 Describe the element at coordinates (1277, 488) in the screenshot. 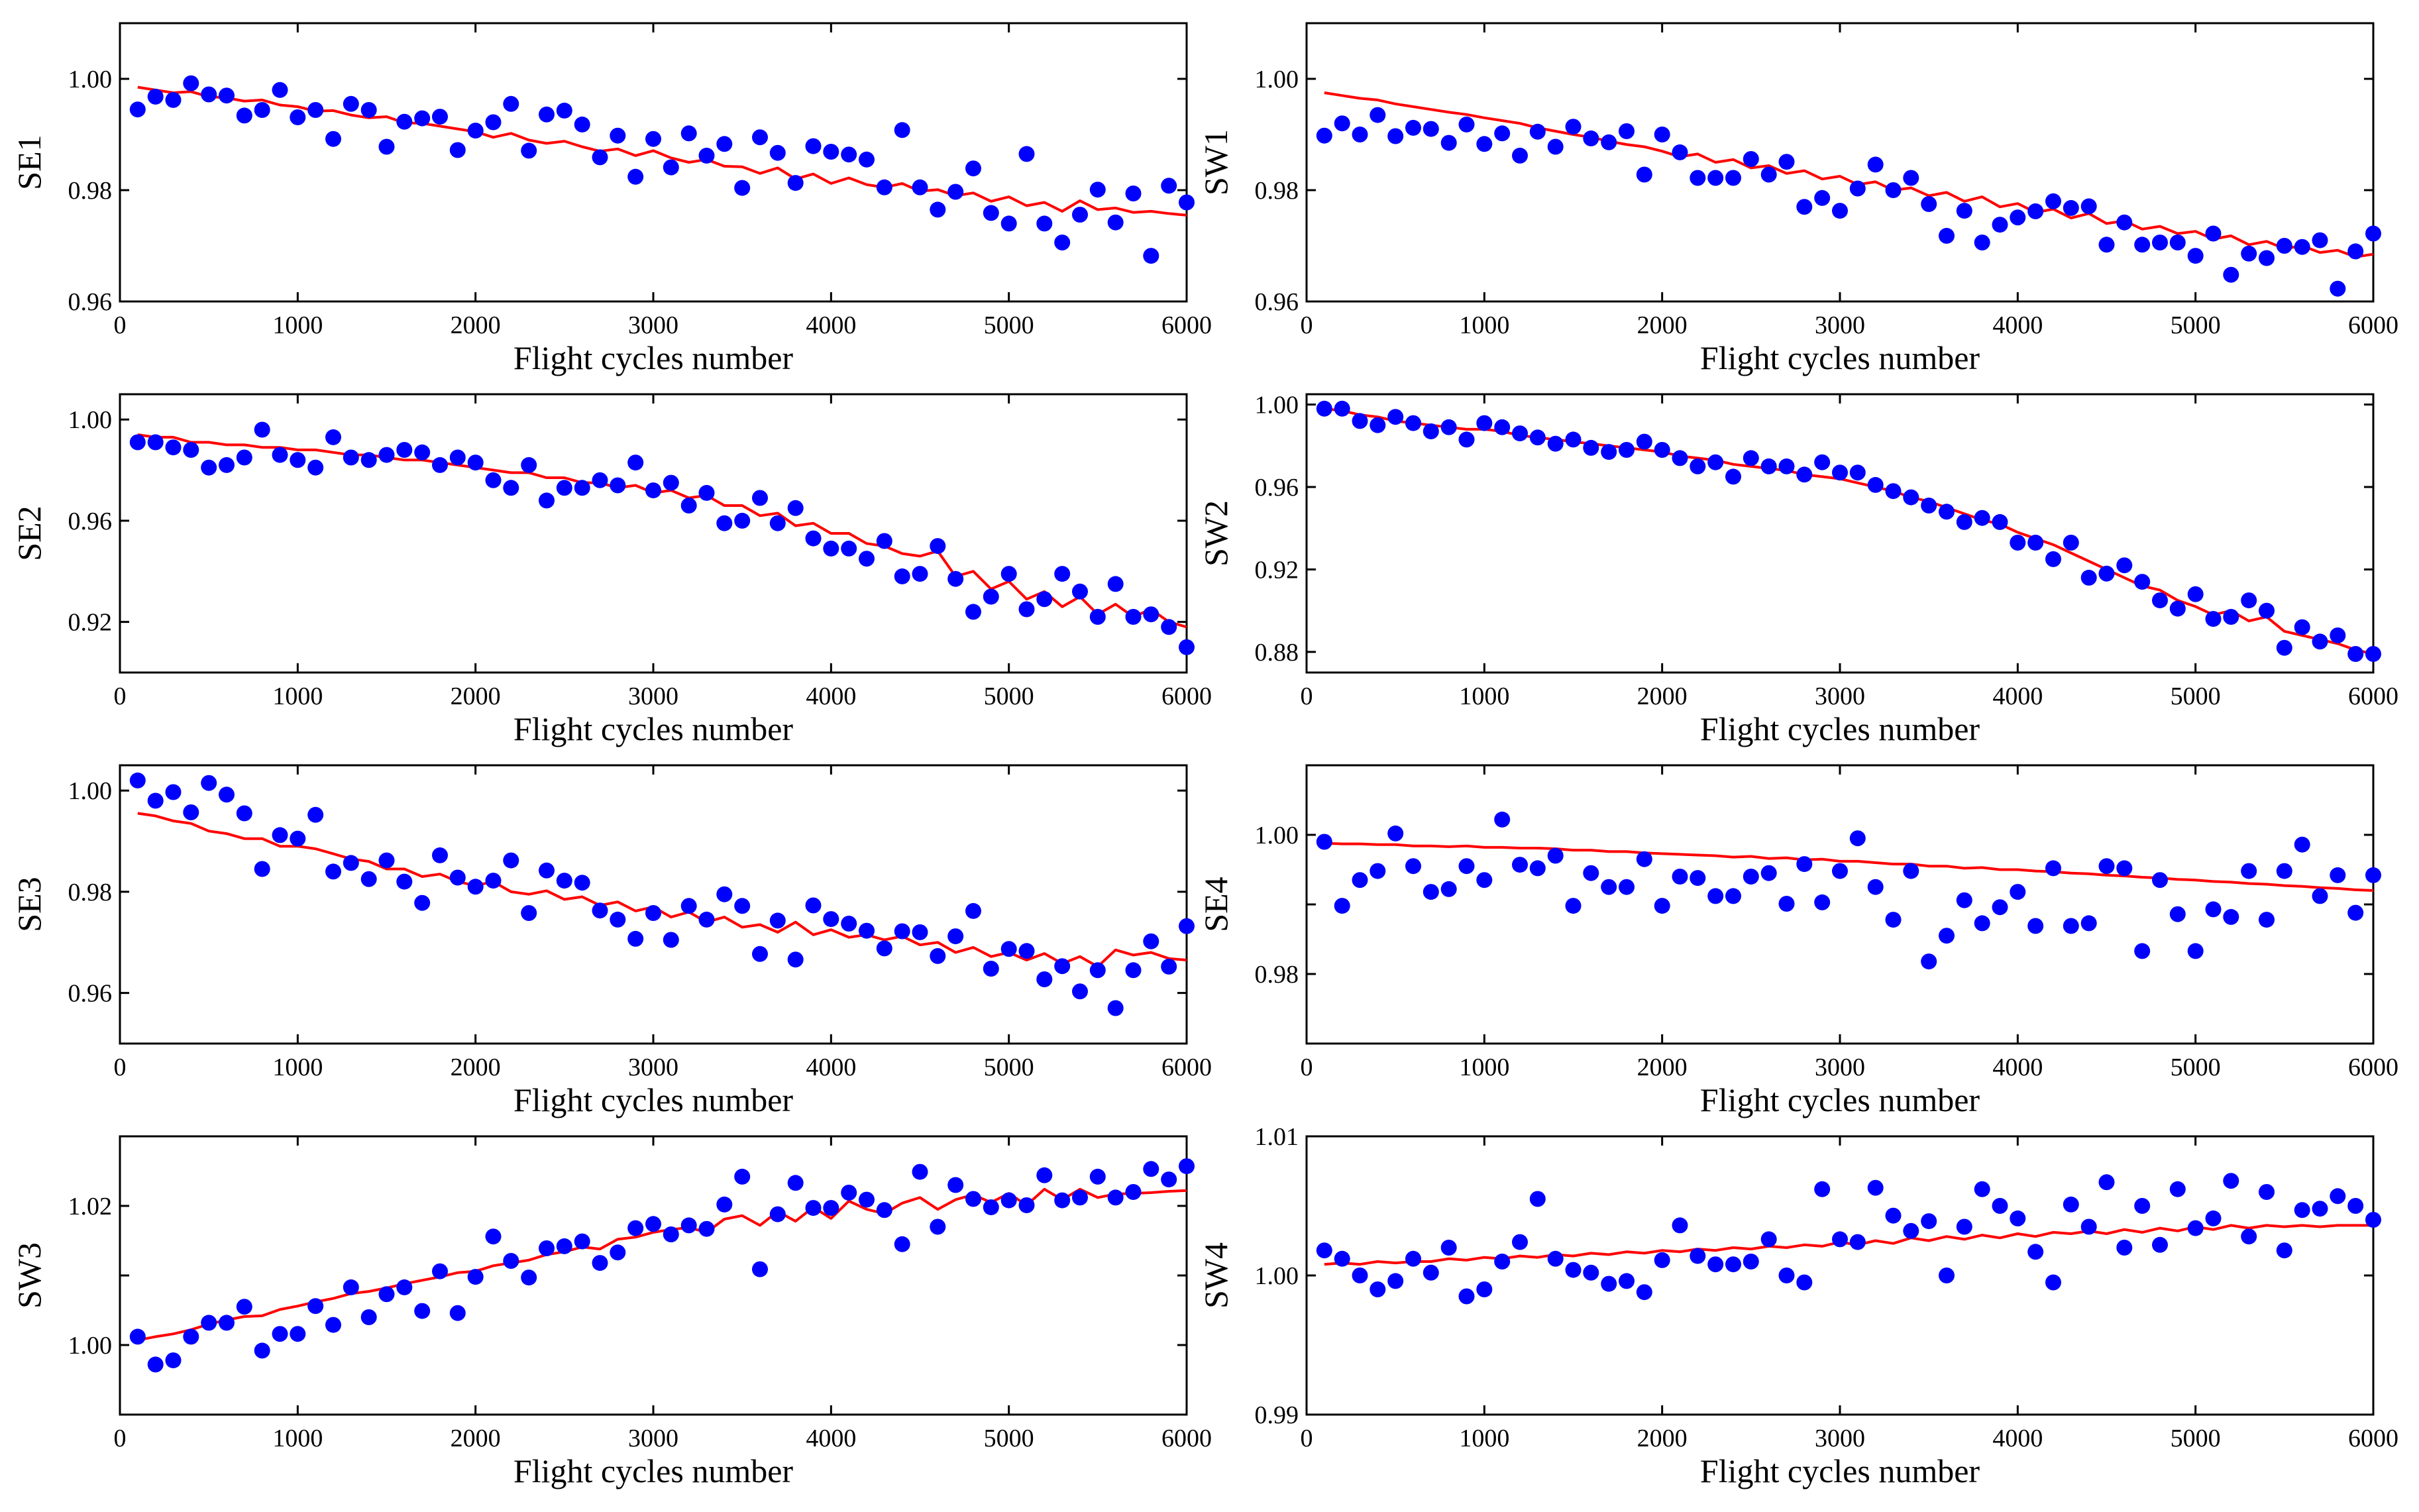

I see `y-tick-label: 0.96` at that location.